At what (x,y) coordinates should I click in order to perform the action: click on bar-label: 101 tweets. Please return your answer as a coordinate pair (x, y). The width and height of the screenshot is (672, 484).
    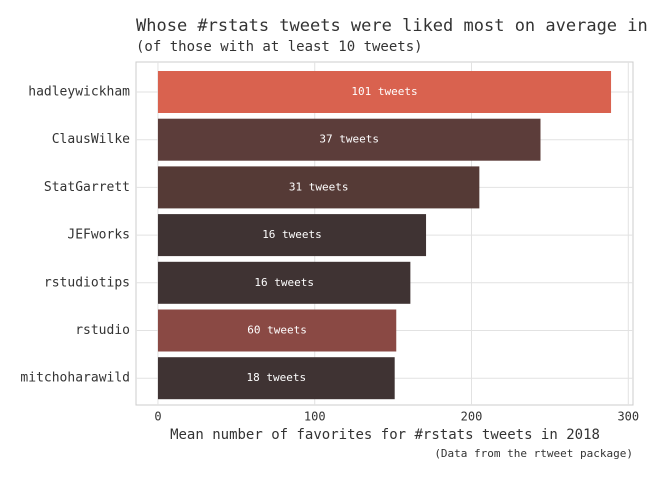
    Looking at the image, I should click on (384, 91).